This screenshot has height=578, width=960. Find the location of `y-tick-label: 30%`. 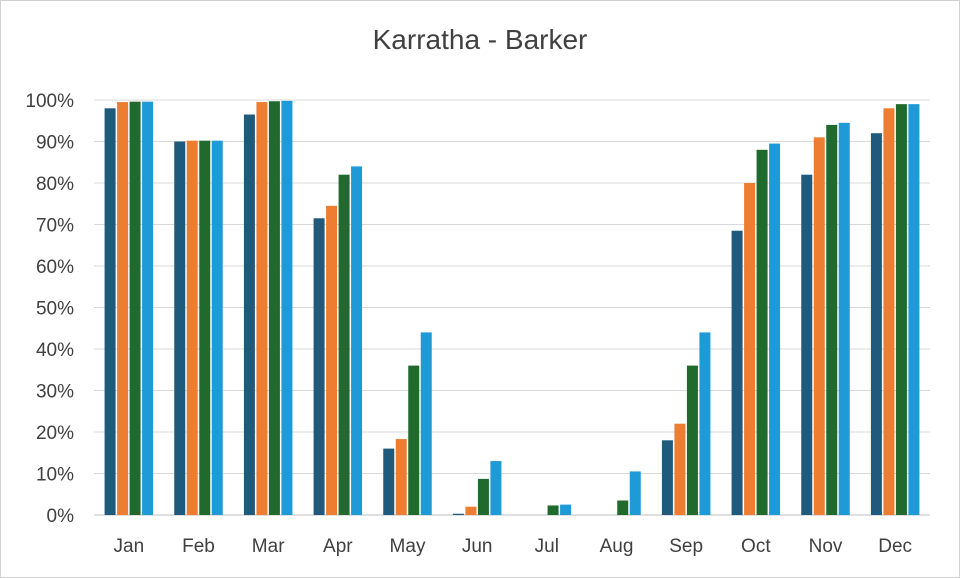

y-tick-label: 30% is located at coordinates (55, 392).